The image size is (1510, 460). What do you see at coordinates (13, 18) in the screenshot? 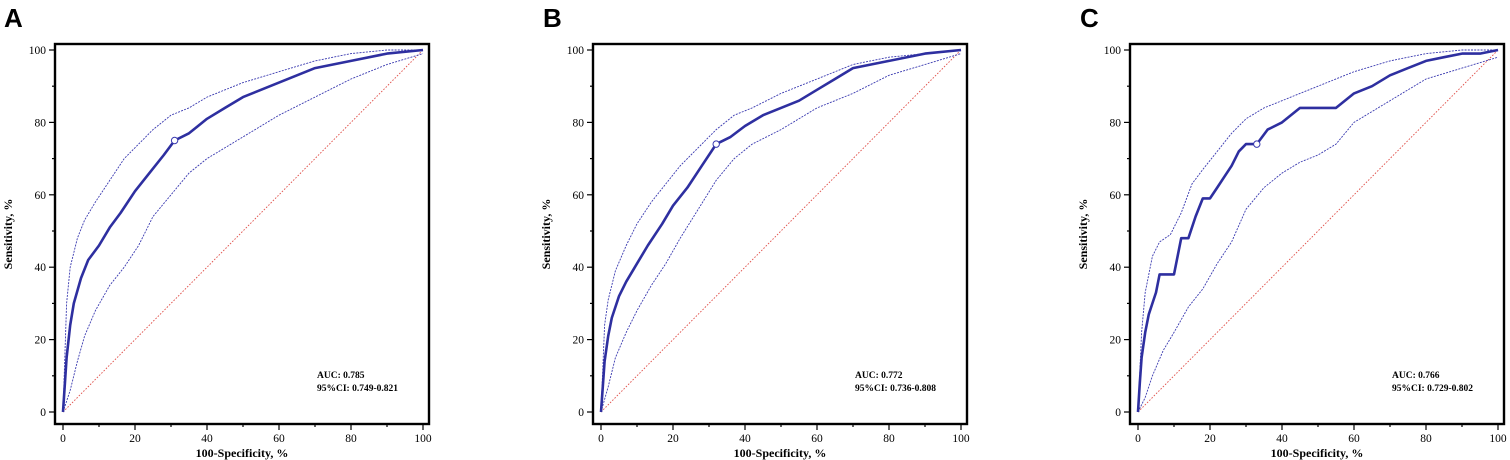
I see `panel-label: A` at bounding box center [13, 18].